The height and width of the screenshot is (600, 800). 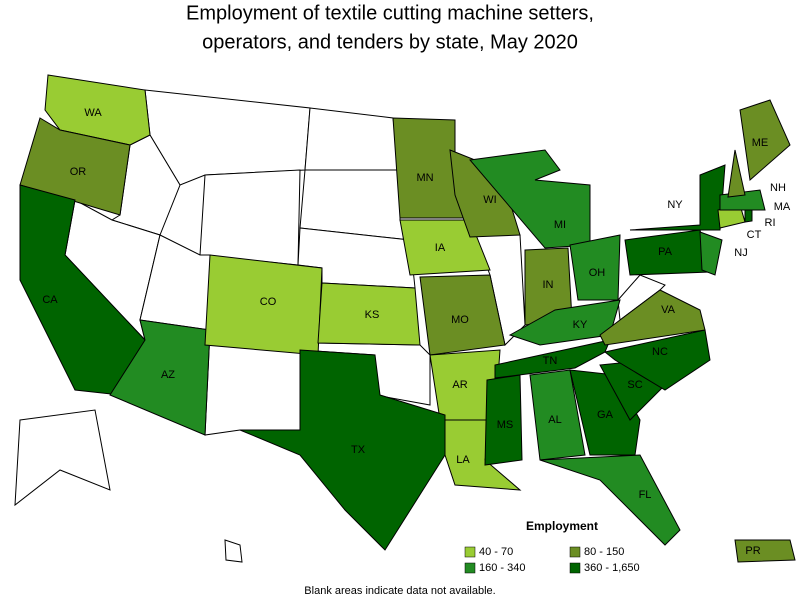 I want to click on state-label: MA, so click(x=782, y=207).